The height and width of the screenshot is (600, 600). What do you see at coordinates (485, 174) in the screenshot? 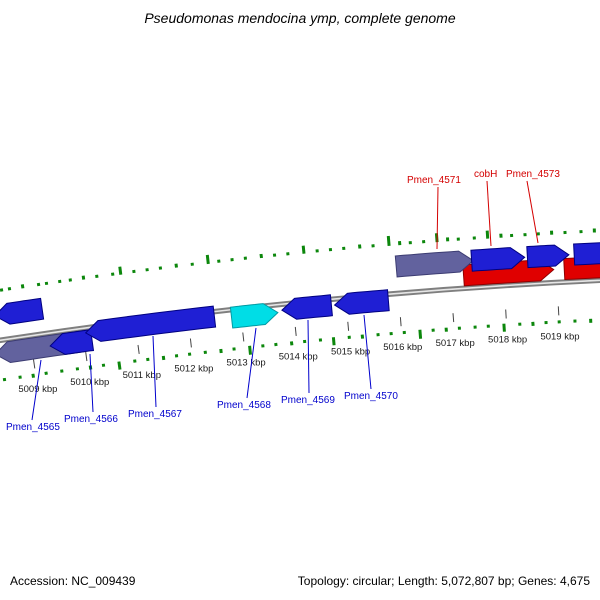
I see `gene-label: cobH` at bounding box center [485, 174].